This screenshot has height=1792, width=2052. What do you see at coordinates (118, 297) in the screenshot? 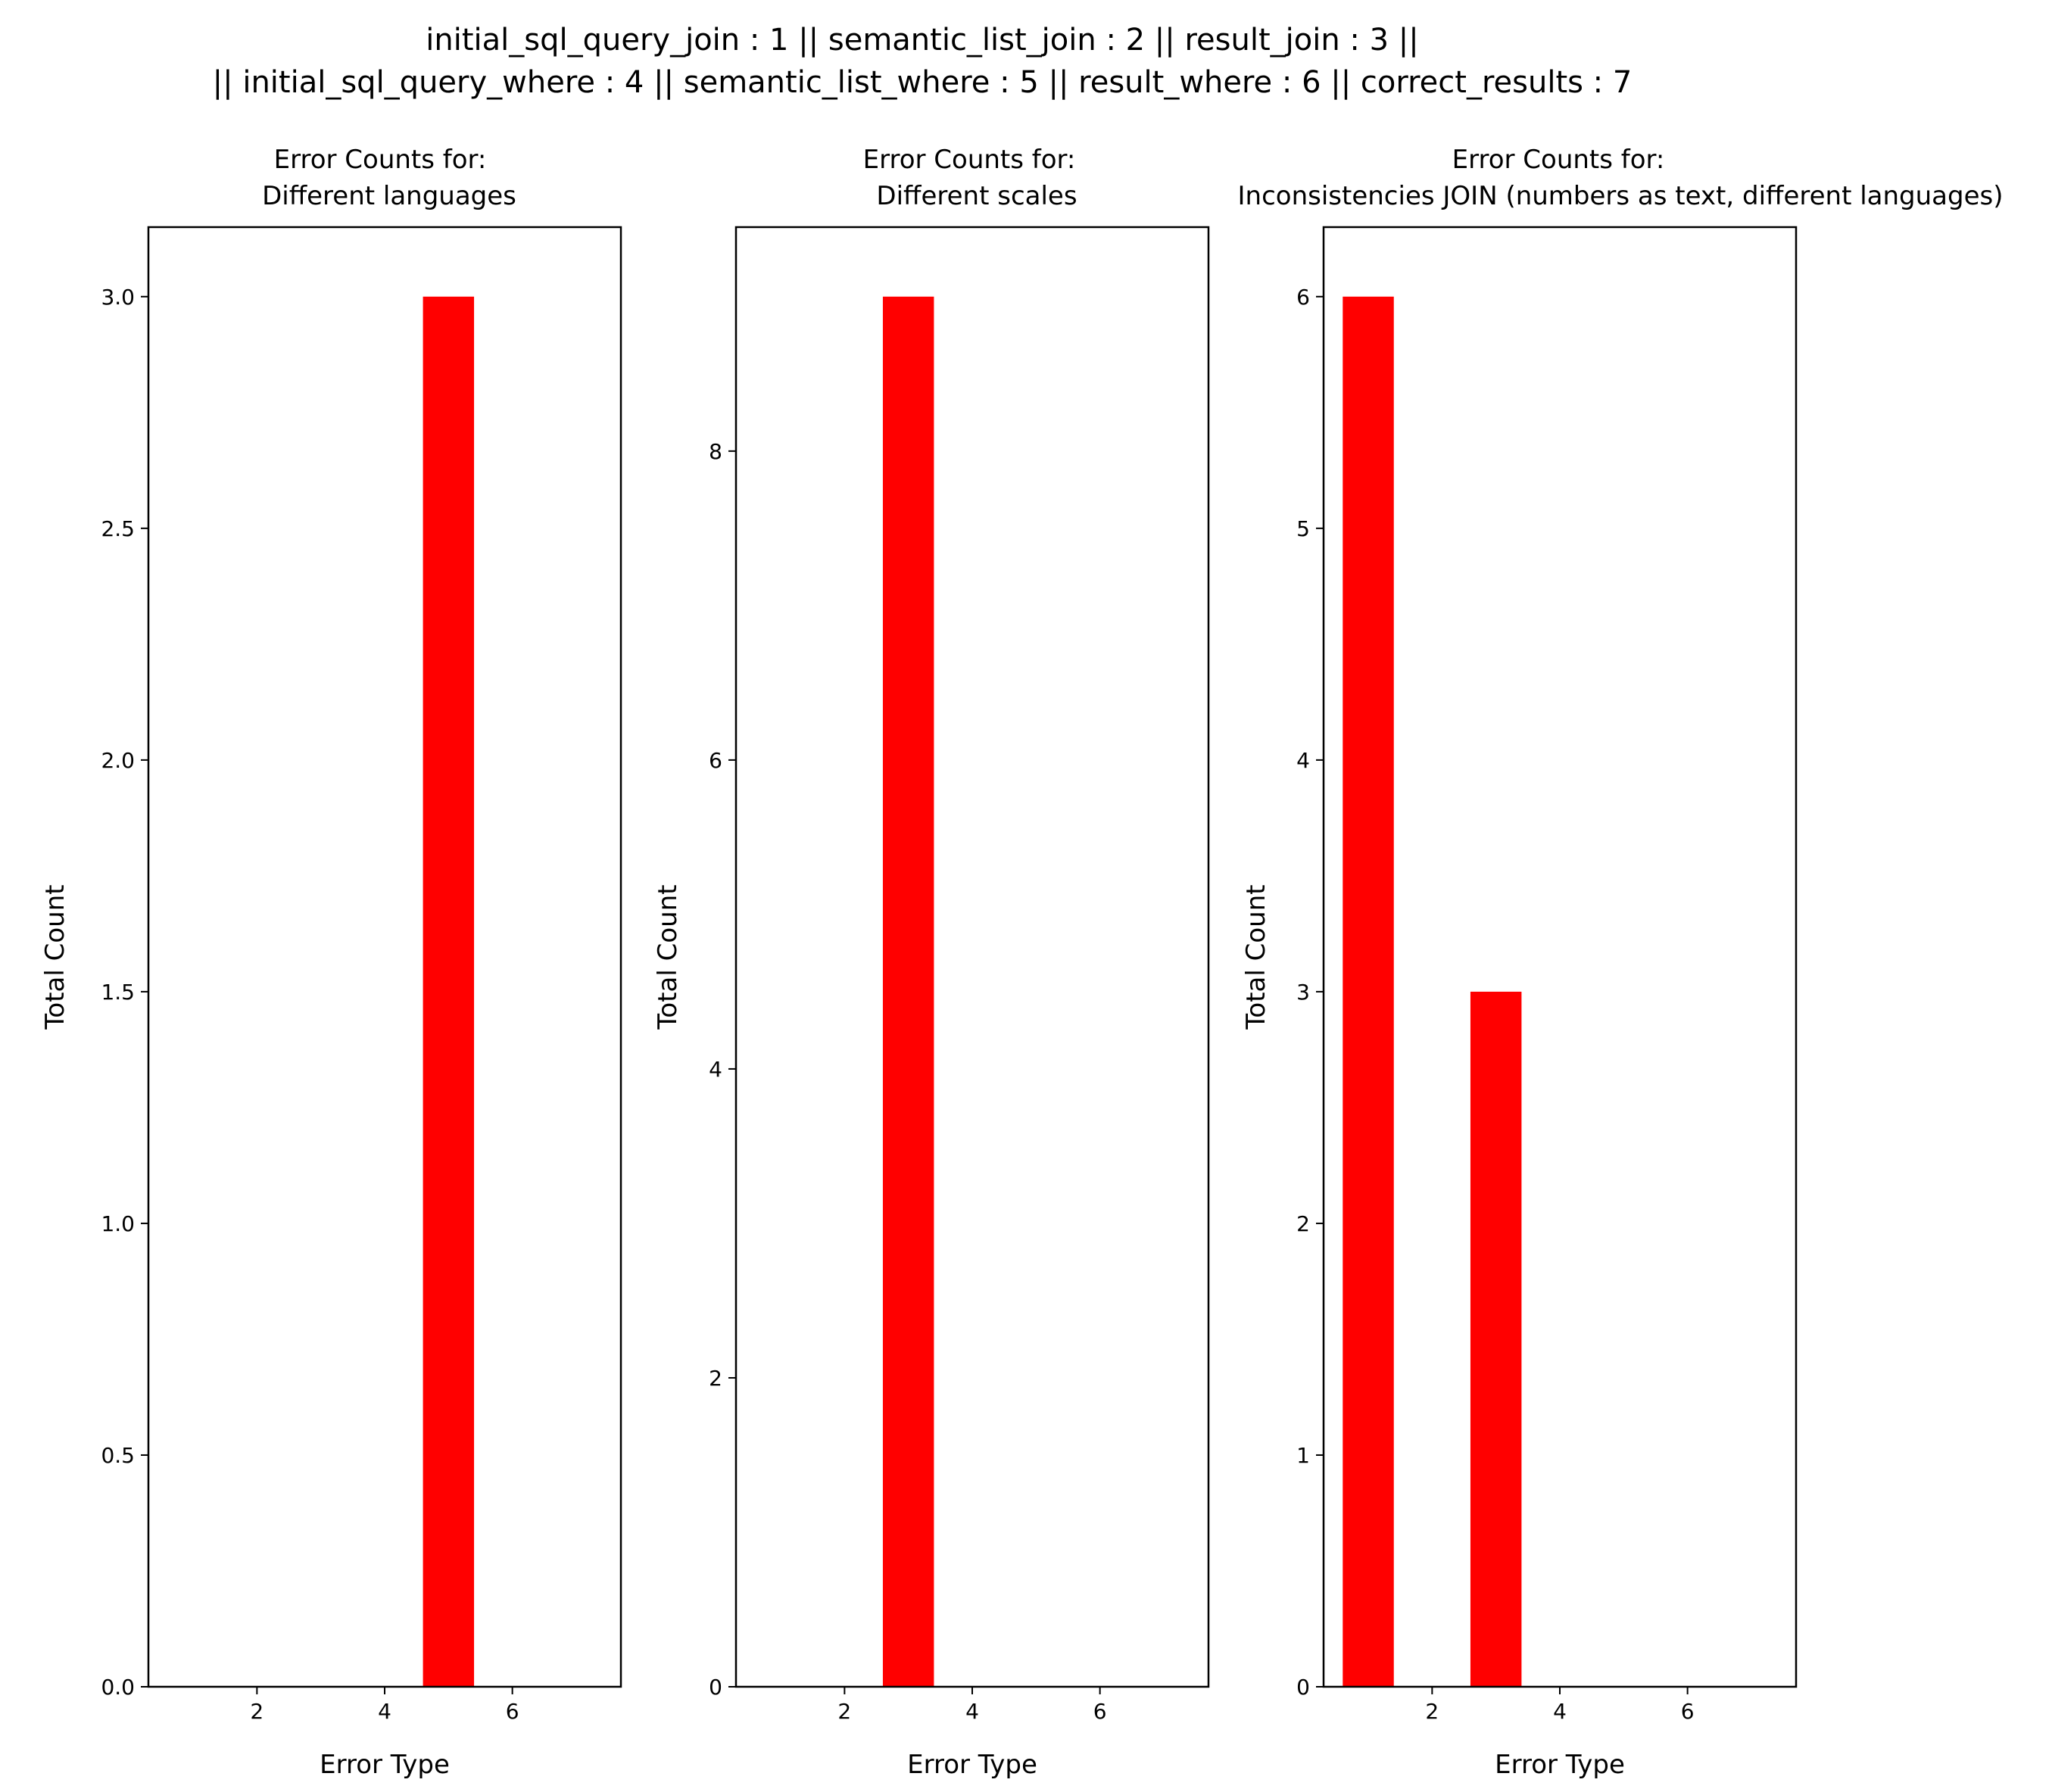
I see `subplot-1-y-tick-label: 3.0` at bounding box center [118, 297].